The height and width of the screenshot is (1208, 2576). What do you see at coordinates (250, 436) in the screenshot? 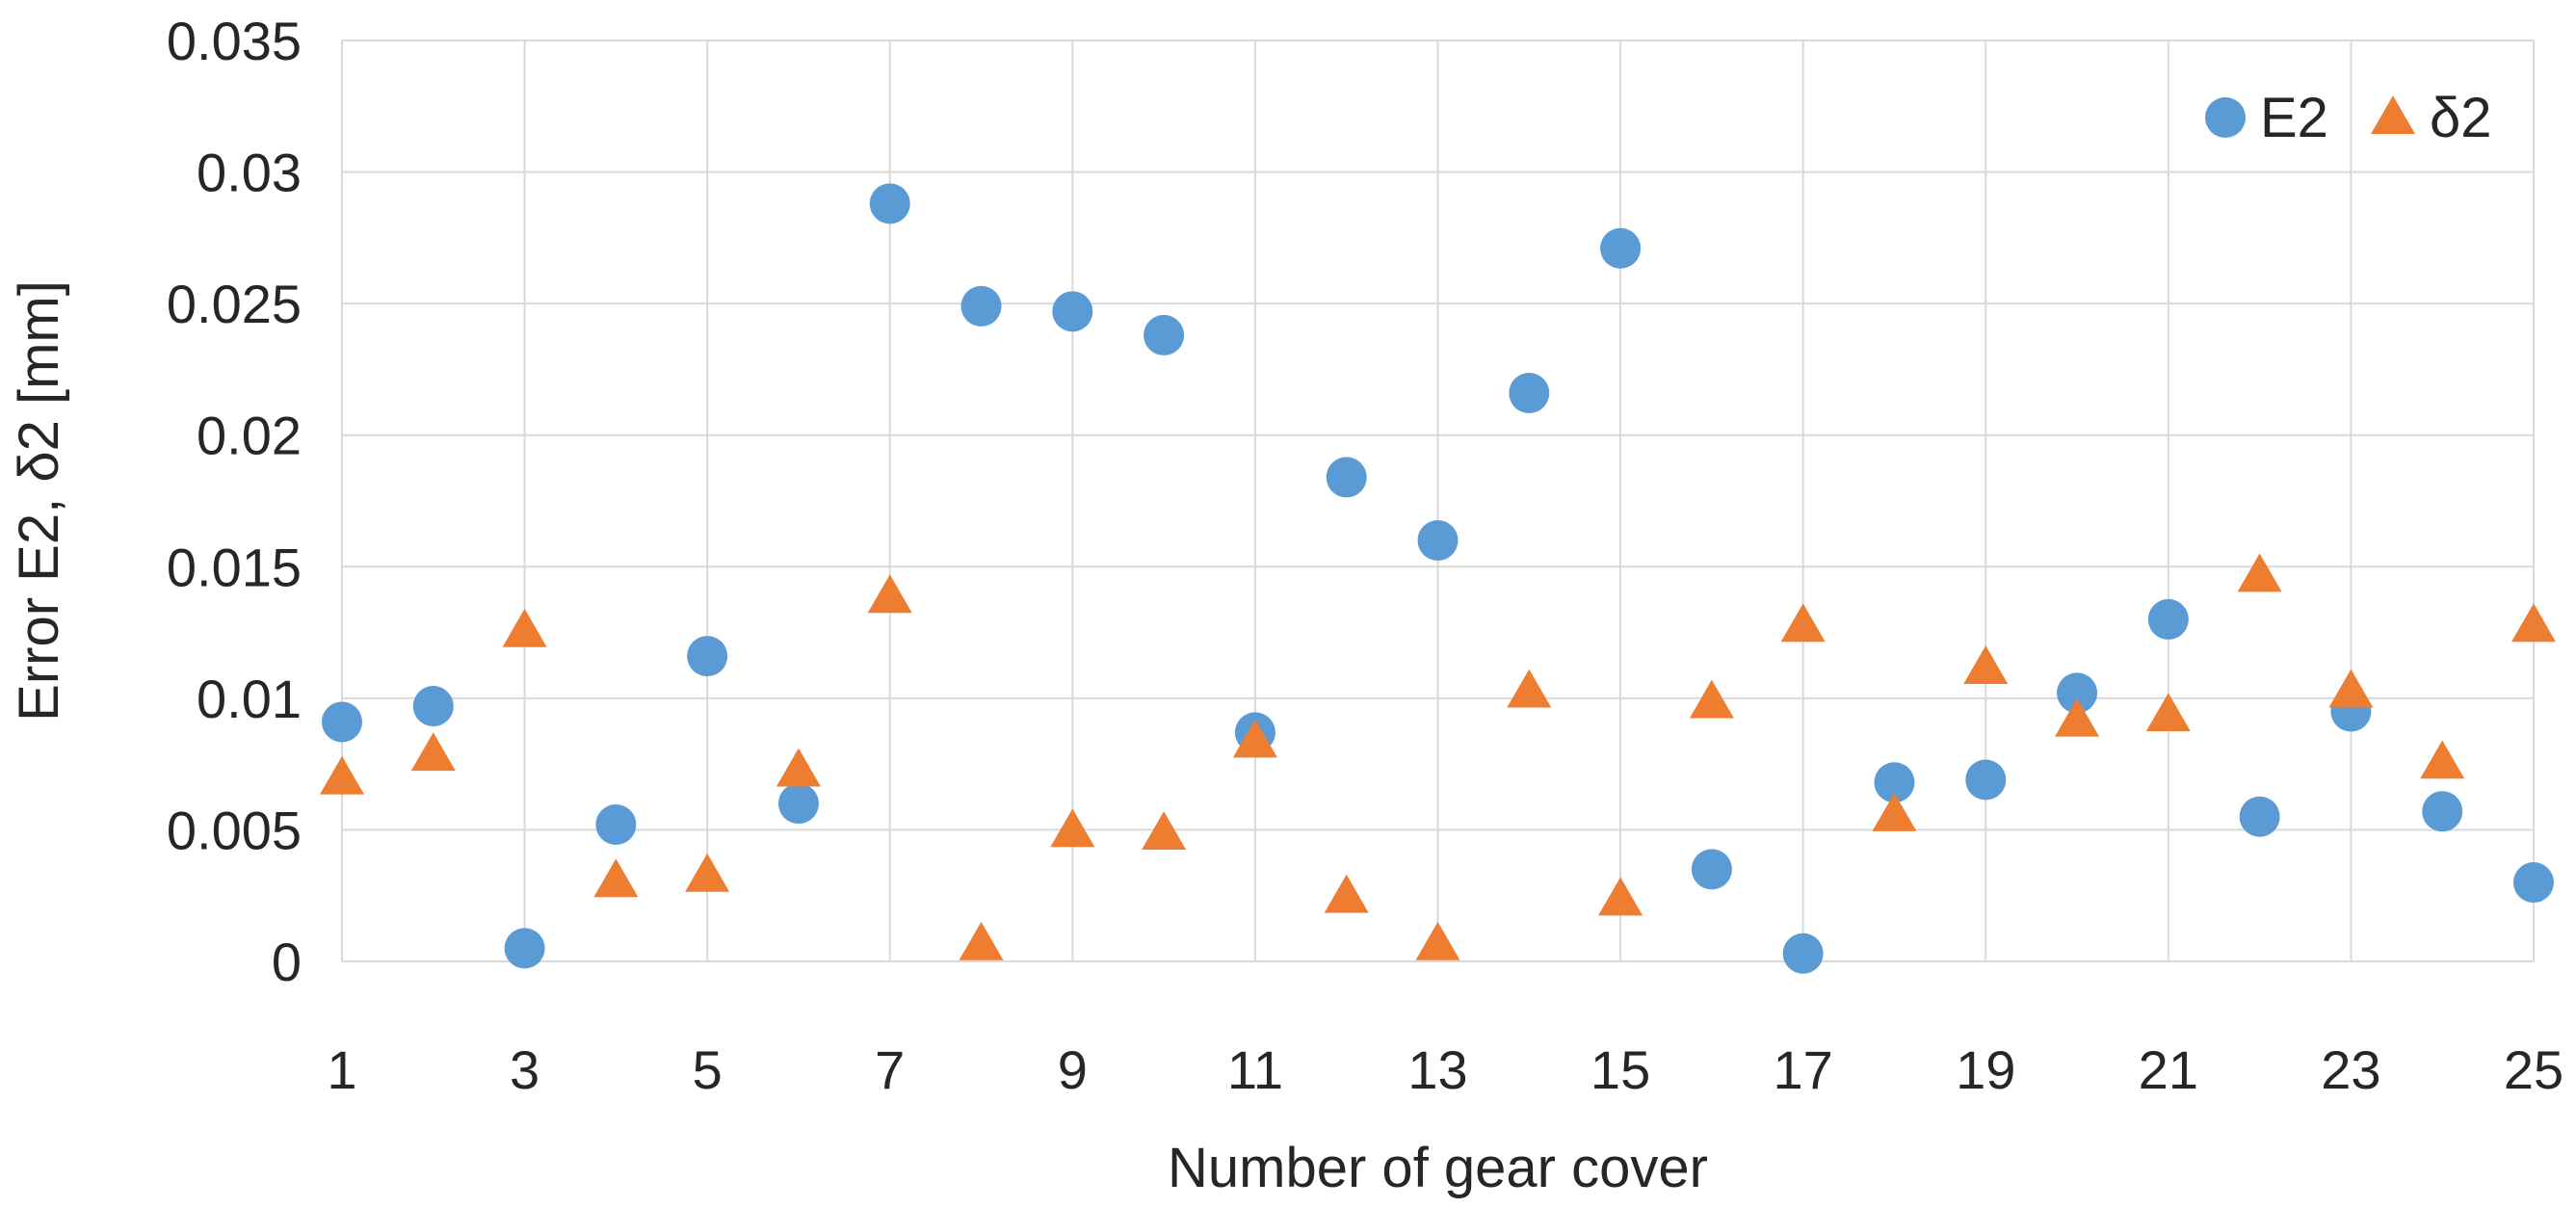
I see `y-tick-label: 0.02` at bounding box center [250, 436].